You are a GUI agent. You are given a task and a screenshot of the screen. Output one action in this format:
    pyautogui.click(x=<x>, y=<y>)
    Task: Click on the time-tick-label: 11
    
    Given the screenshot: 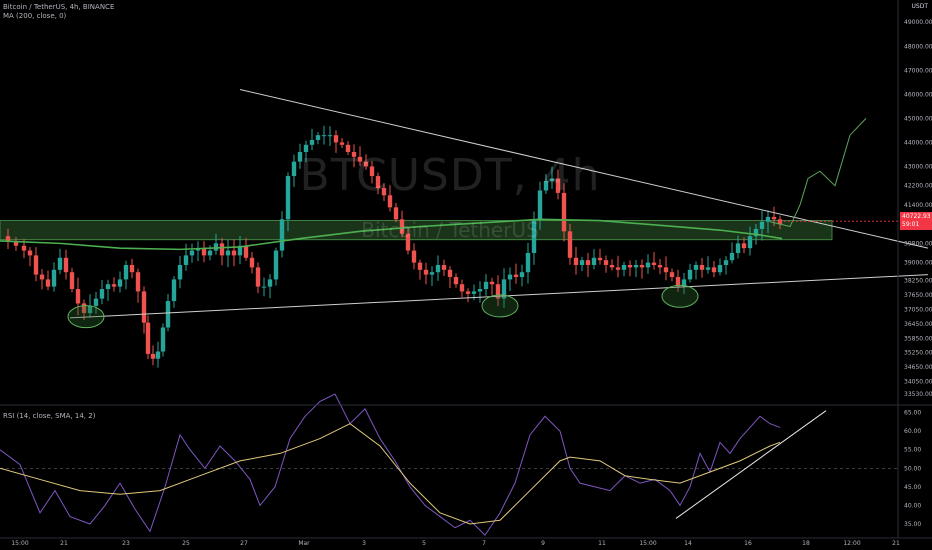 What is the action you would take?
    pyautogui.click(x=602, y=543)
    